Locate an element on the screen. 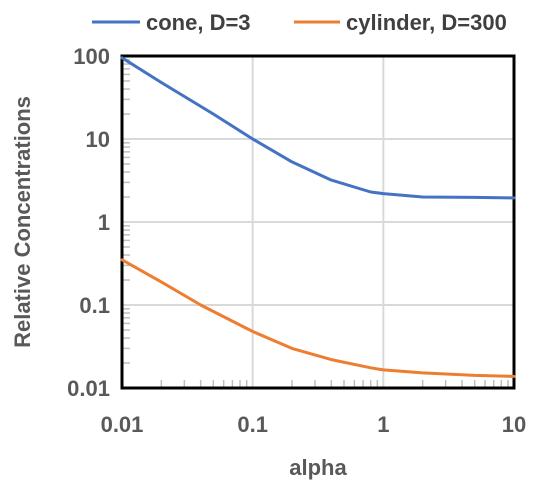 The width and height of the screenshot is (550, 491). y-tick-label-4: 100 is located at coordinates (91, 56).